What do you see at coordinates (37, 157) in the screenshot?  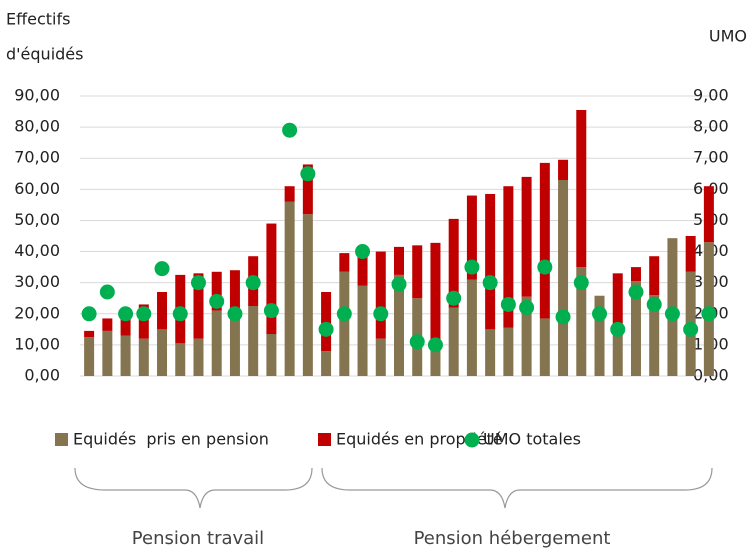 I see `y-tick-label: 70,00` at bounding box center [37, 157].